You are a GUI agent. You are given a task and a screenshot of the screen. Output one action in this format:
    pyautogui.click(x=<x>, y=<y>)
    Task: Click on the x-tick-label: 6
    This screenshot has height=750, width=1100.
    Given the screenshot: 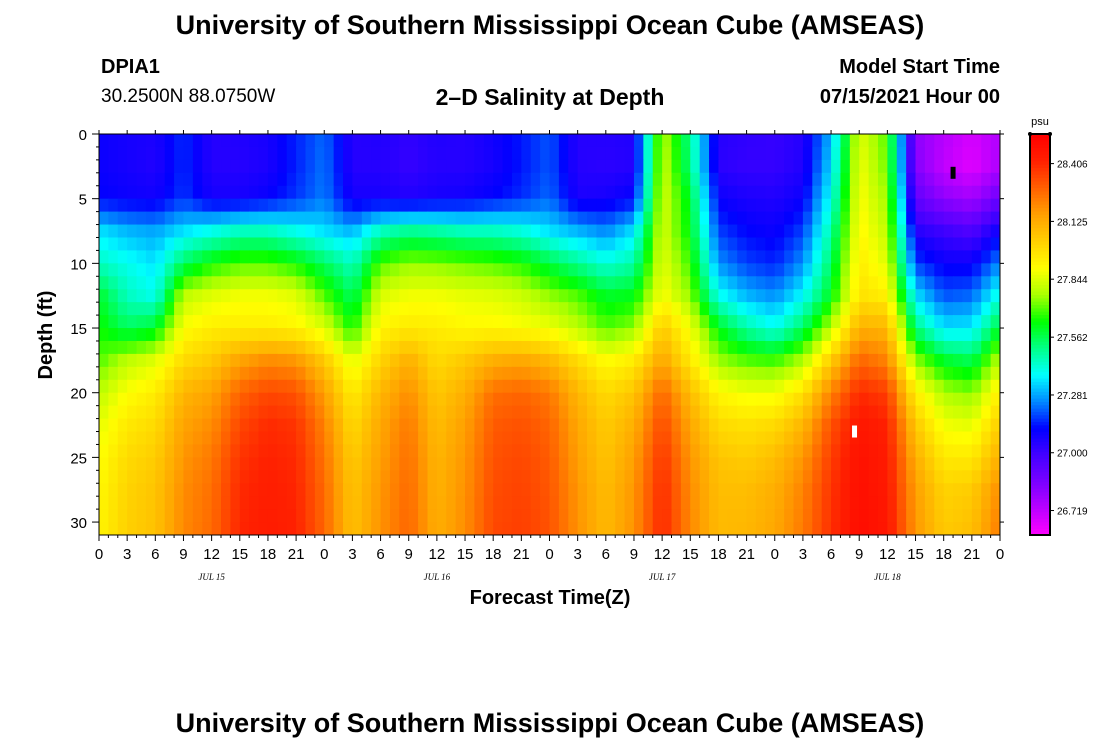 What is the action you would take?
    pyautogui.click(x=831, y=554)
    